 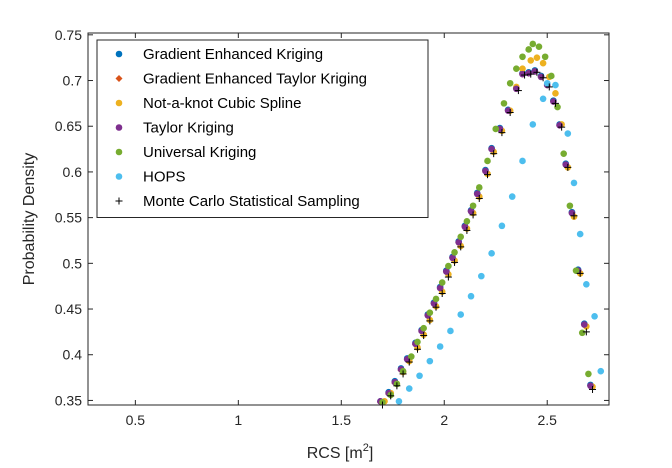 I want to click on legend-label-0: Gradient Enhanced Kriging, so click(x=233, y=54).